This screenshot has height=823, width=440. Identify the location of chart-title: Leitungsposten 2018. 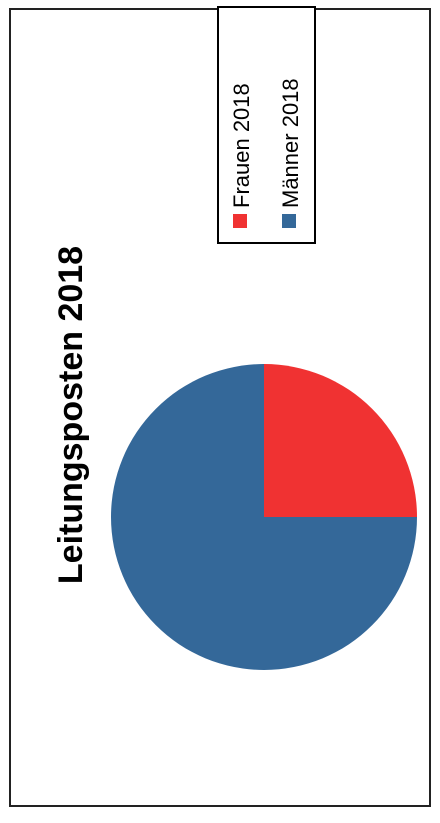
(71, 415).